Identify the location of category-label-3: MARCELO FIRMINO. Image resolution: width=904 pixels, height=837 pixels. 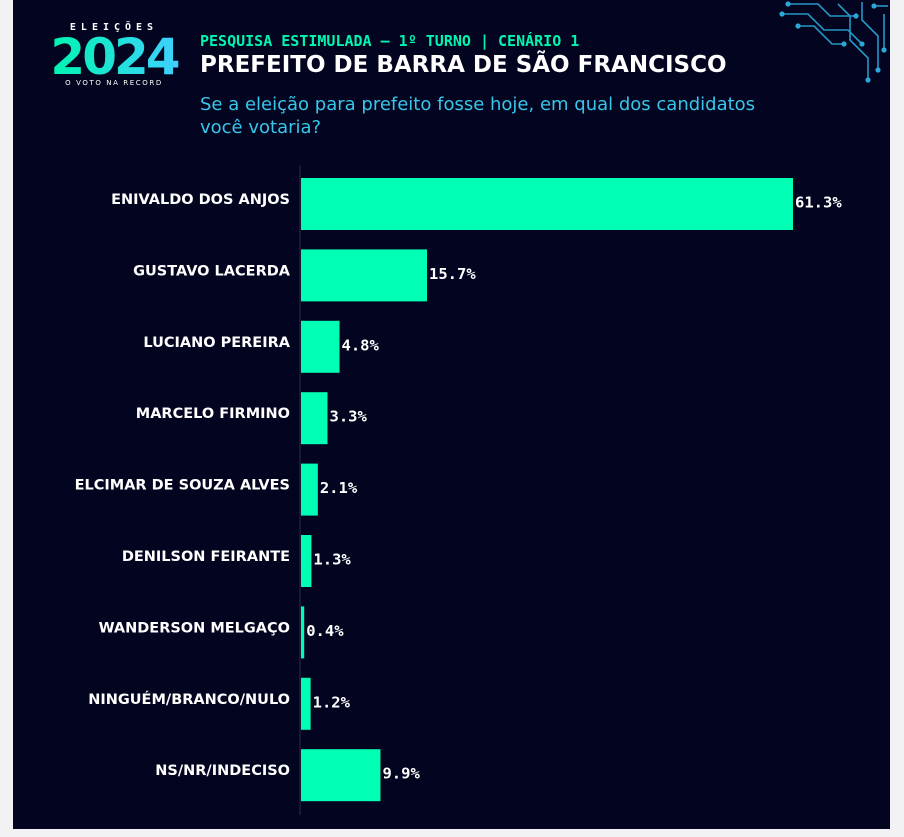
(213, 414).